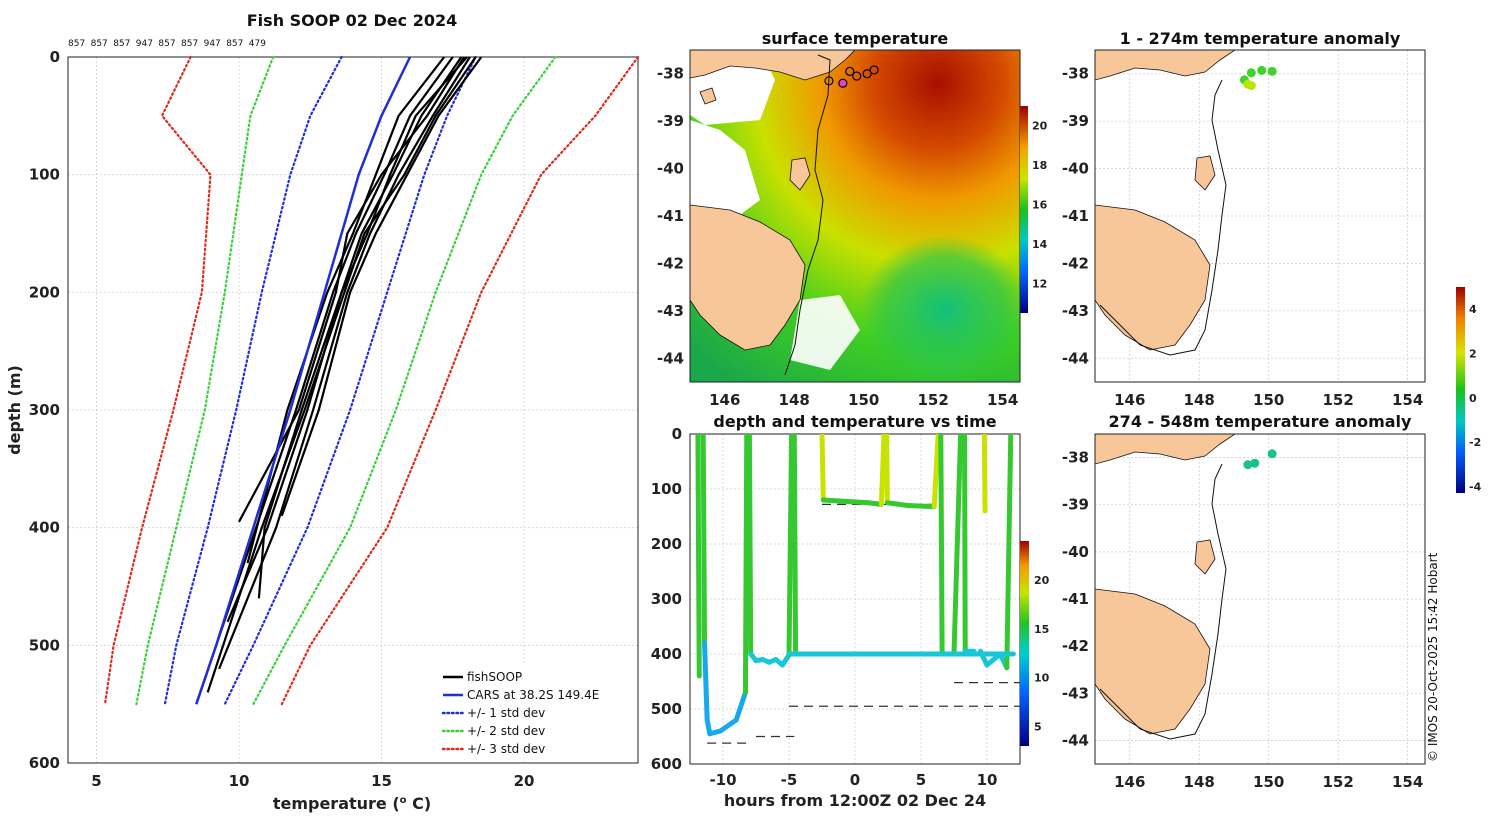 The image size is (1500, 820). What do you see at coordinates (725, 175) in the screenshot?
I see `sst-cloud-mask` at bounding box center [725, 175].